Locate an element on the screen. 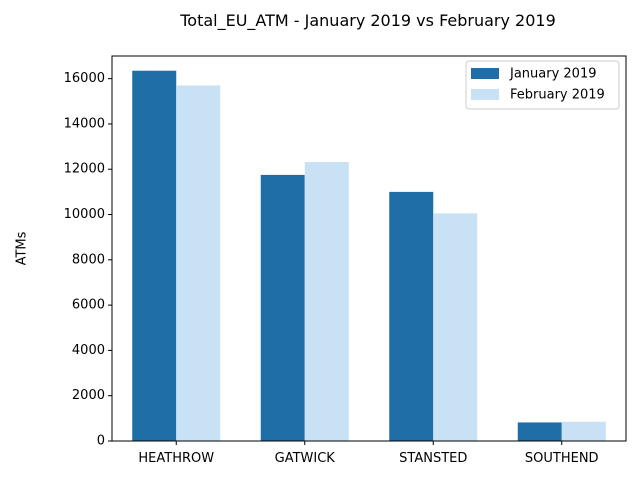  legend: January 2019 February 2019 is located at coordinates (542, 85).